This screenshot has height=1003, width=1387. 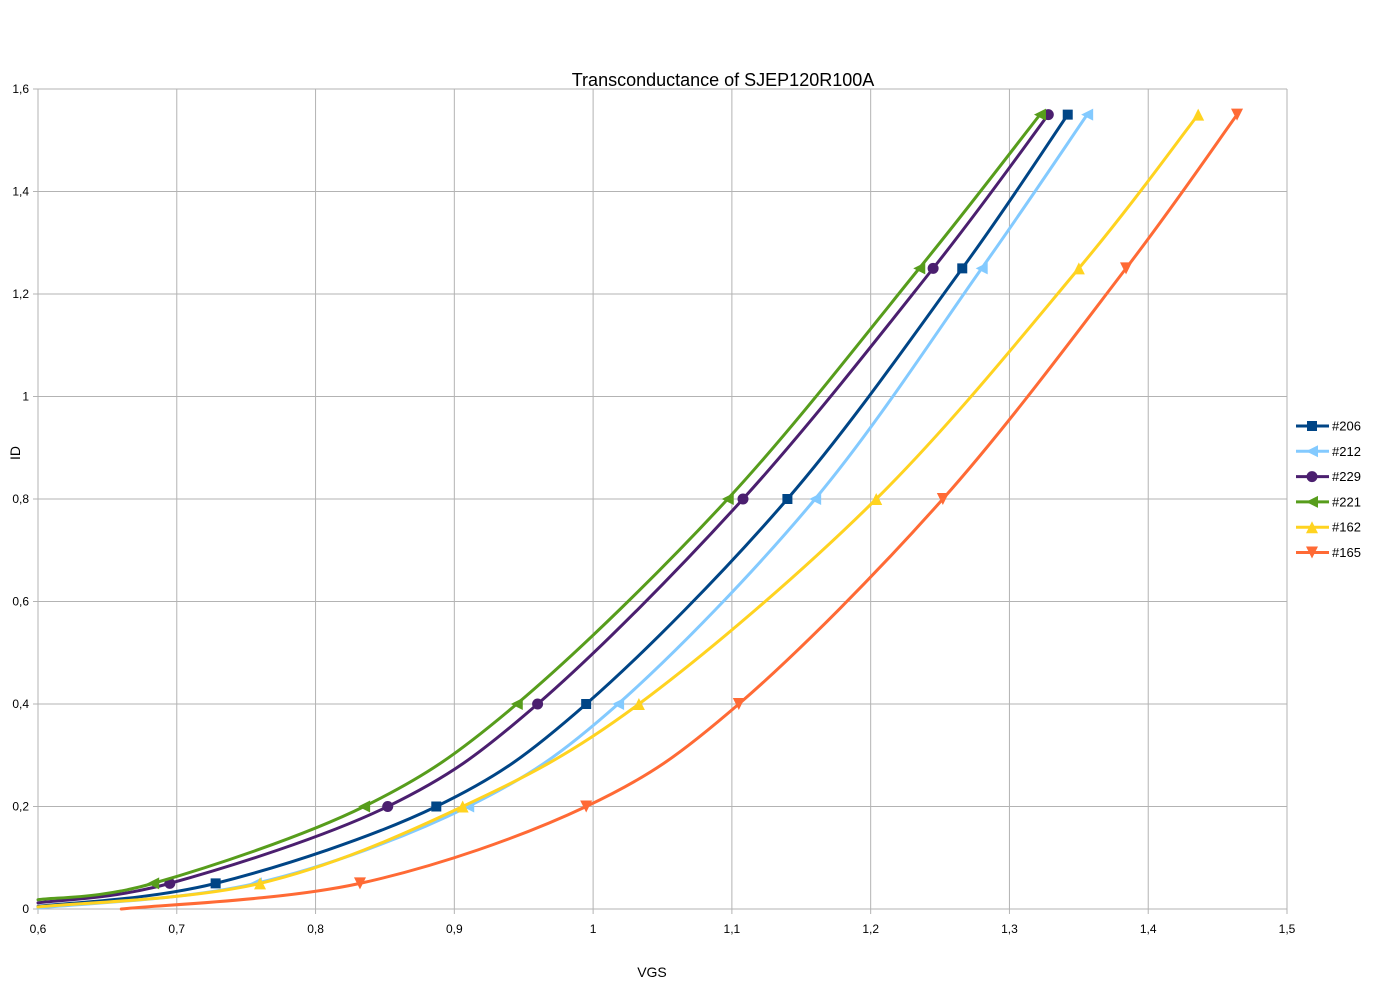 What do you see at coordinates (593, 929) in the screenshot?
I see `x-tick-label: 1` at bounding box center [593, 929].